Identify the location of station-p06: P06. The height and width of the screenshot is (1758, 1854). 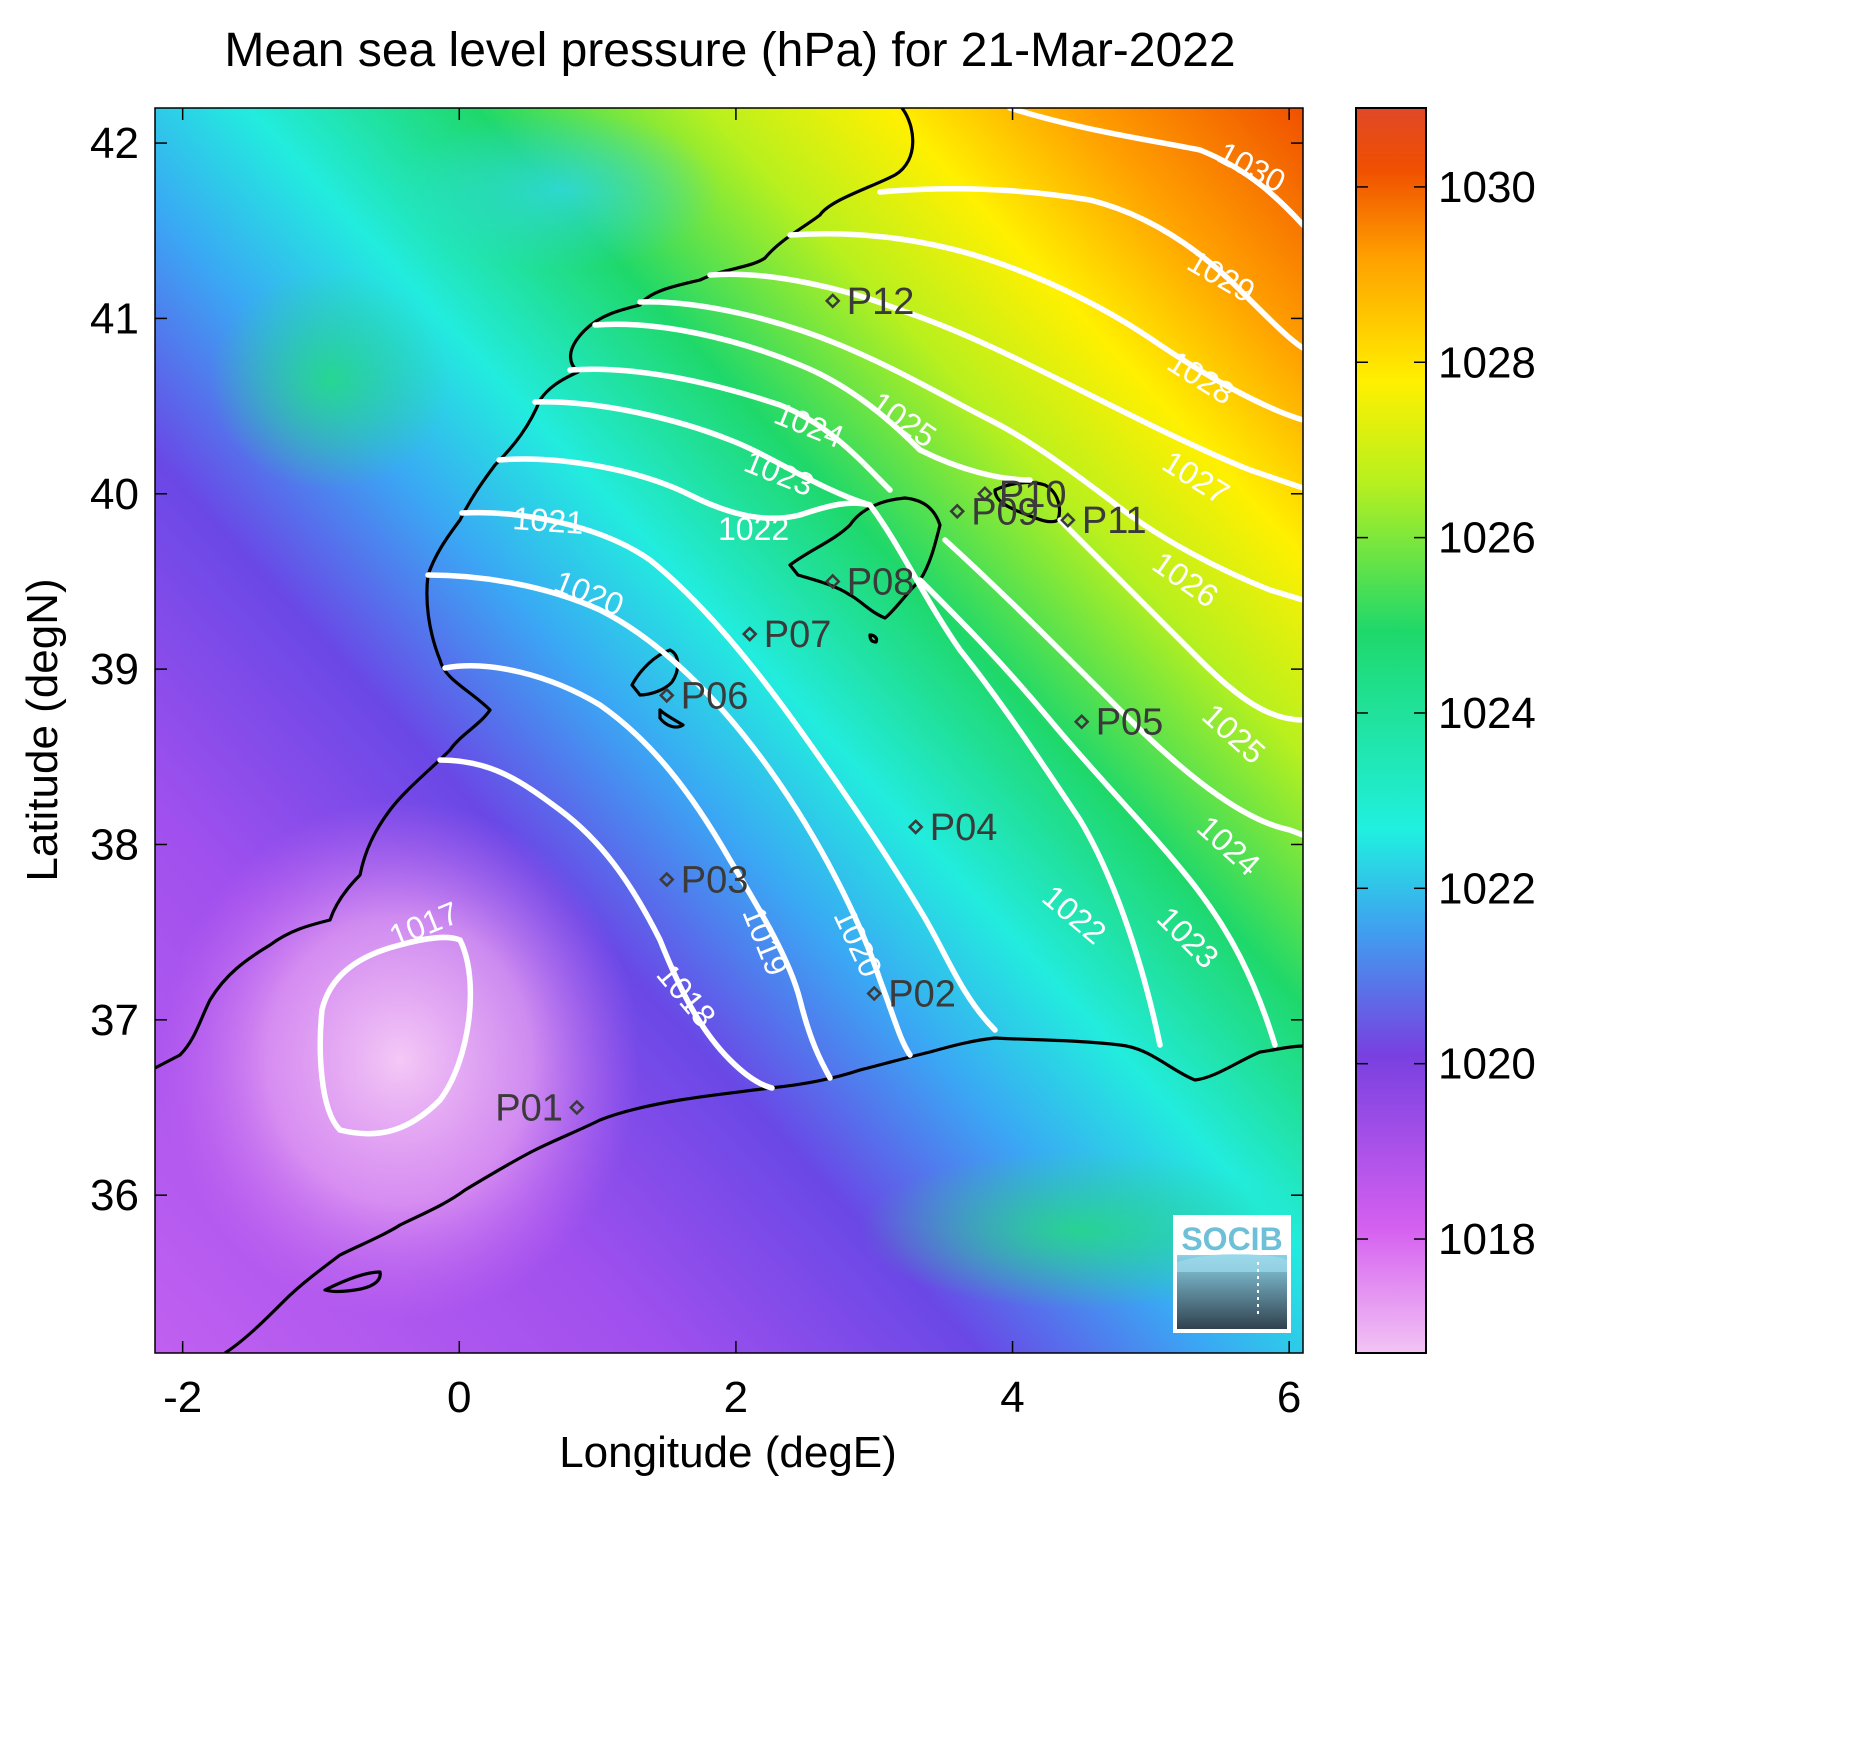
(703, 696).